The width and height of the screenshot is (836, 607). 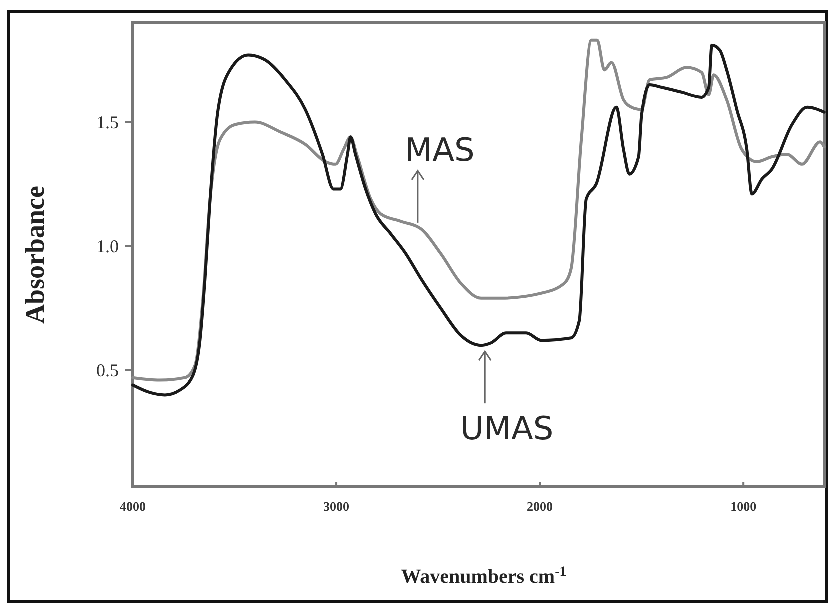 I want to click on x-tick-label: 4000, so click(x=133, y=506).